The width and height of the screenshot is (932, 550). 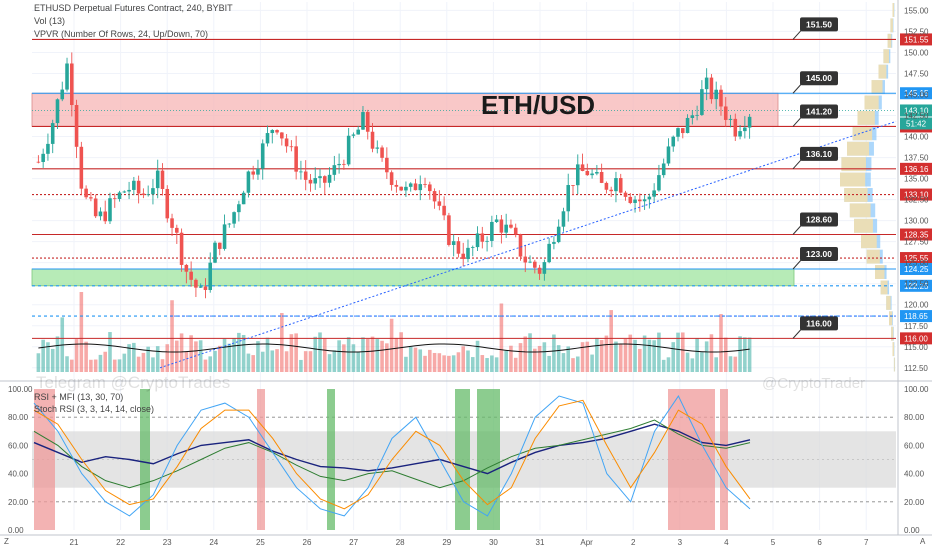 What do you see at coordinates (916, 10) in the screenshot?
I see `price-tick: 155.00` at bounding box center [916, 10].